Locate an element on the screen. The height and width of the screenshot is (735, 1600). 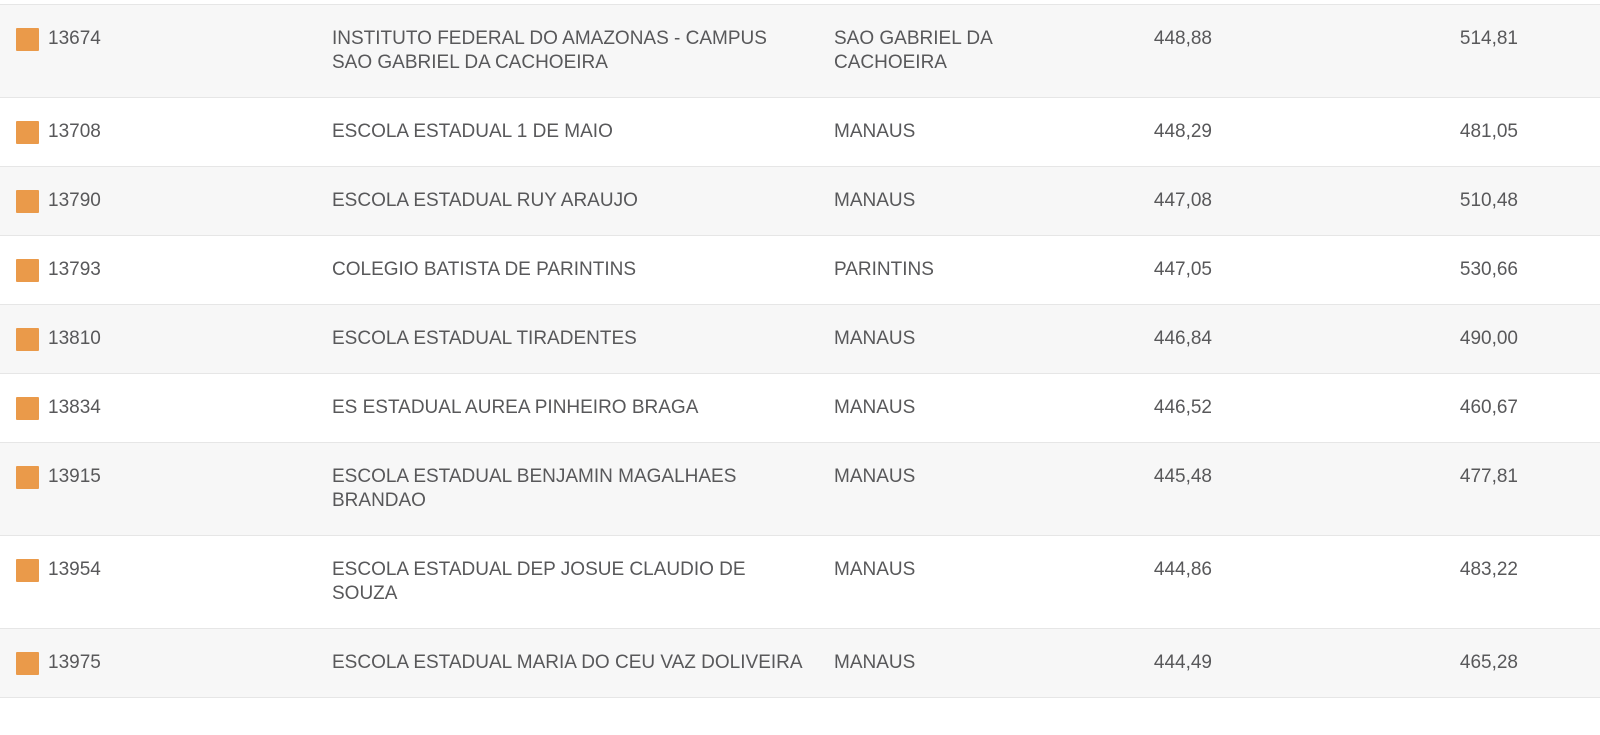
rank-cell: 13834 is located at coordinates (166, 408).